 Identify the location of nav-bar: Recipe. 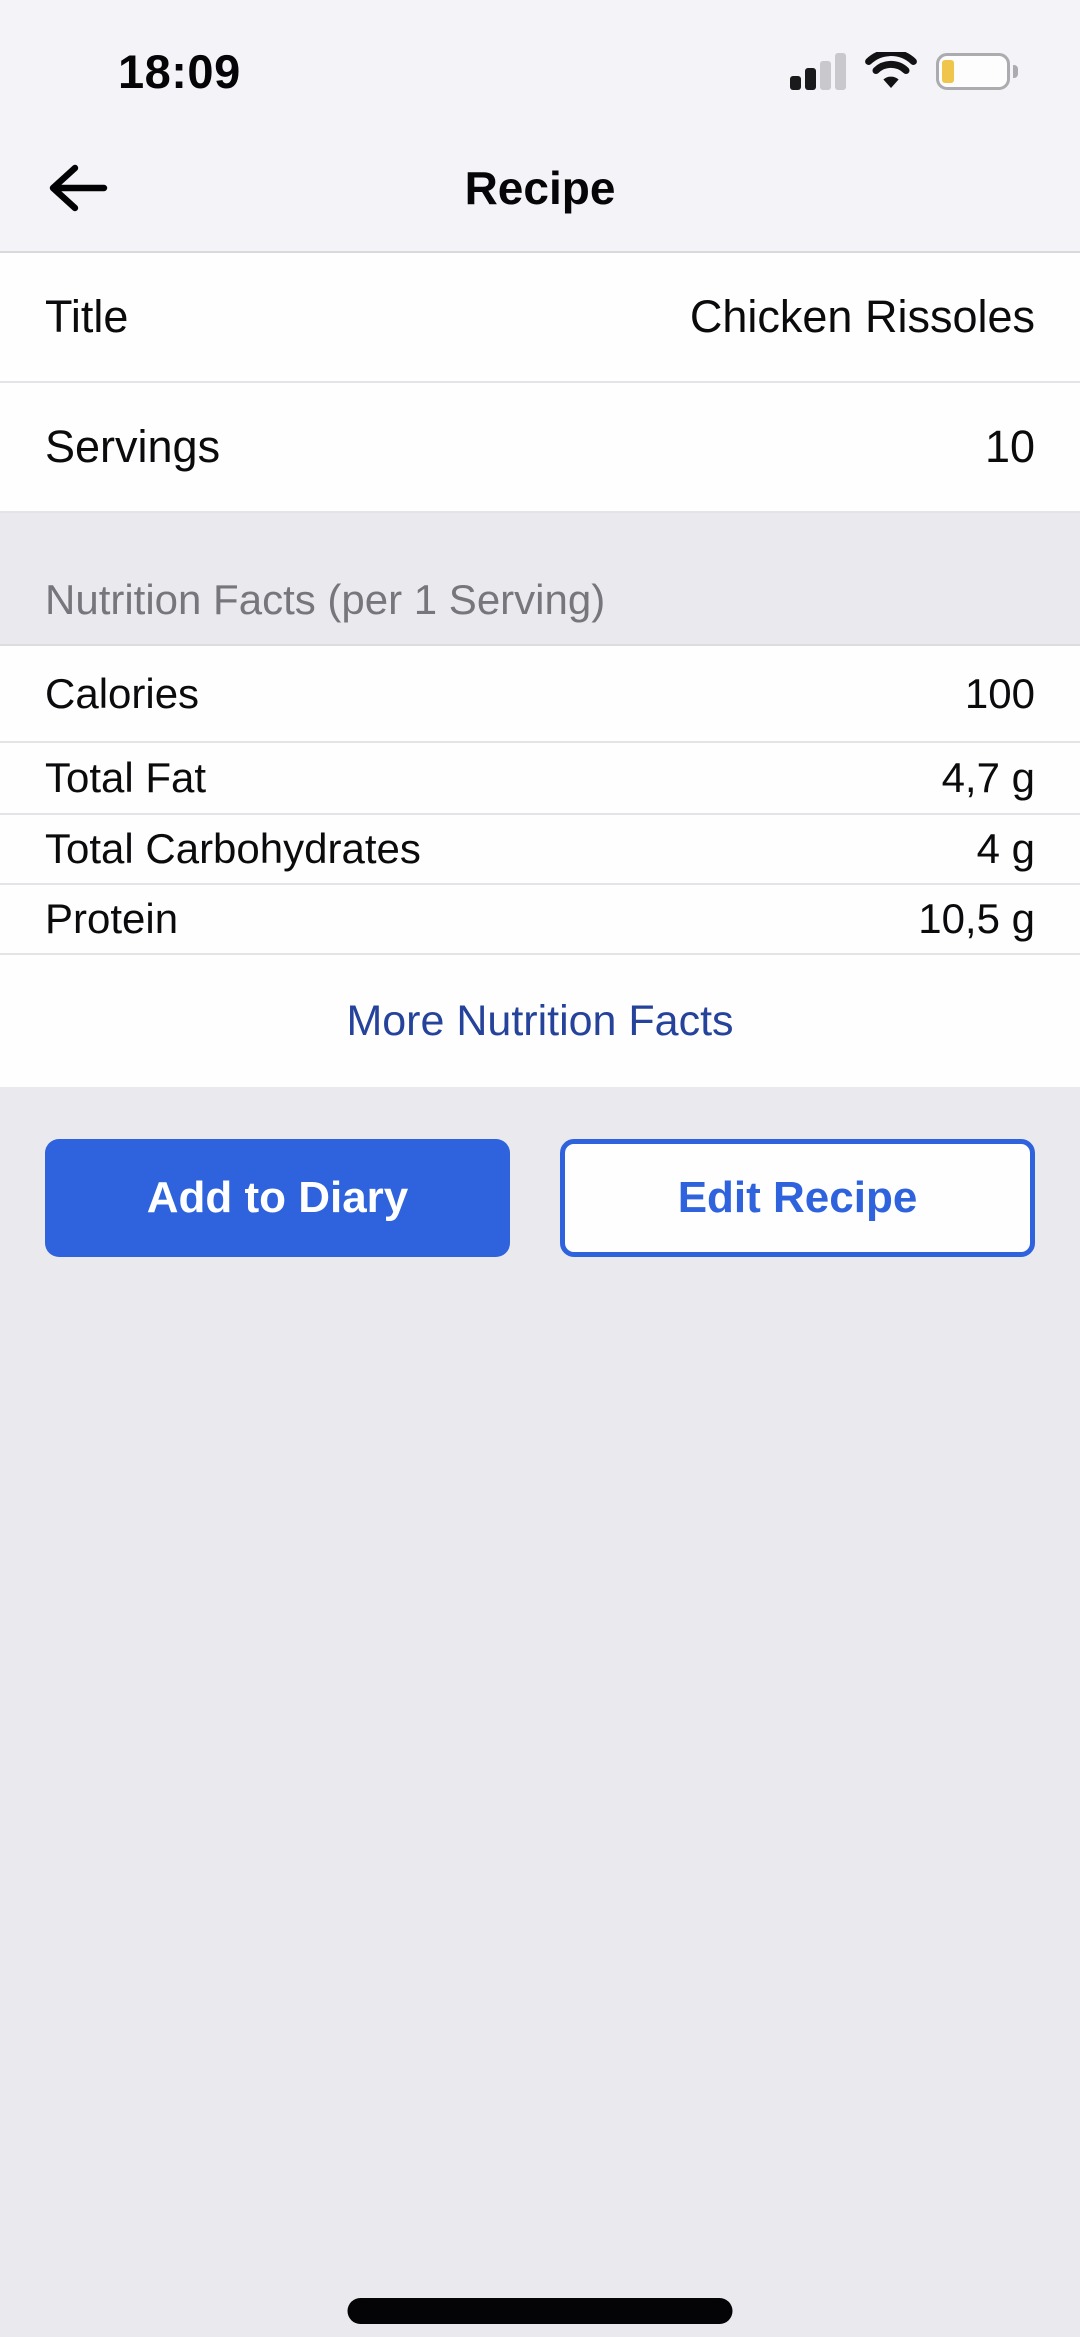
(540, 189).